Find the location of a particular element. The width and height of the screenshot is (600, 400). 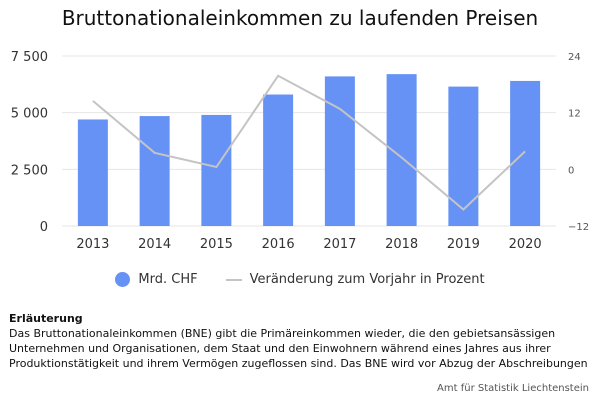

x-tick-label: 2017 is located at coordinates (339, 244).